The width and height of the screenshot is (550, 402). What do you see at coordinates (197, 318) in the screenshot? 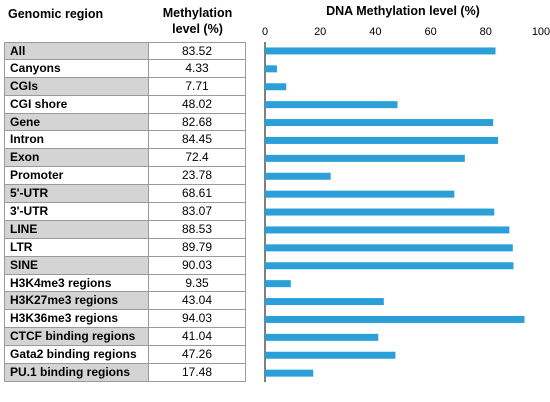
I see `methylation-value: 94.03` at bounding box center [197, 318].